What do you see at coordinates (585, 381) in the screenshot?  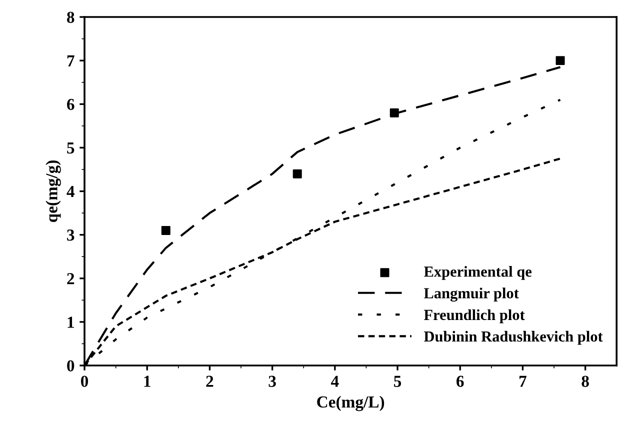 I see `x-tick-label: 8` at bounding box center [585, 381].